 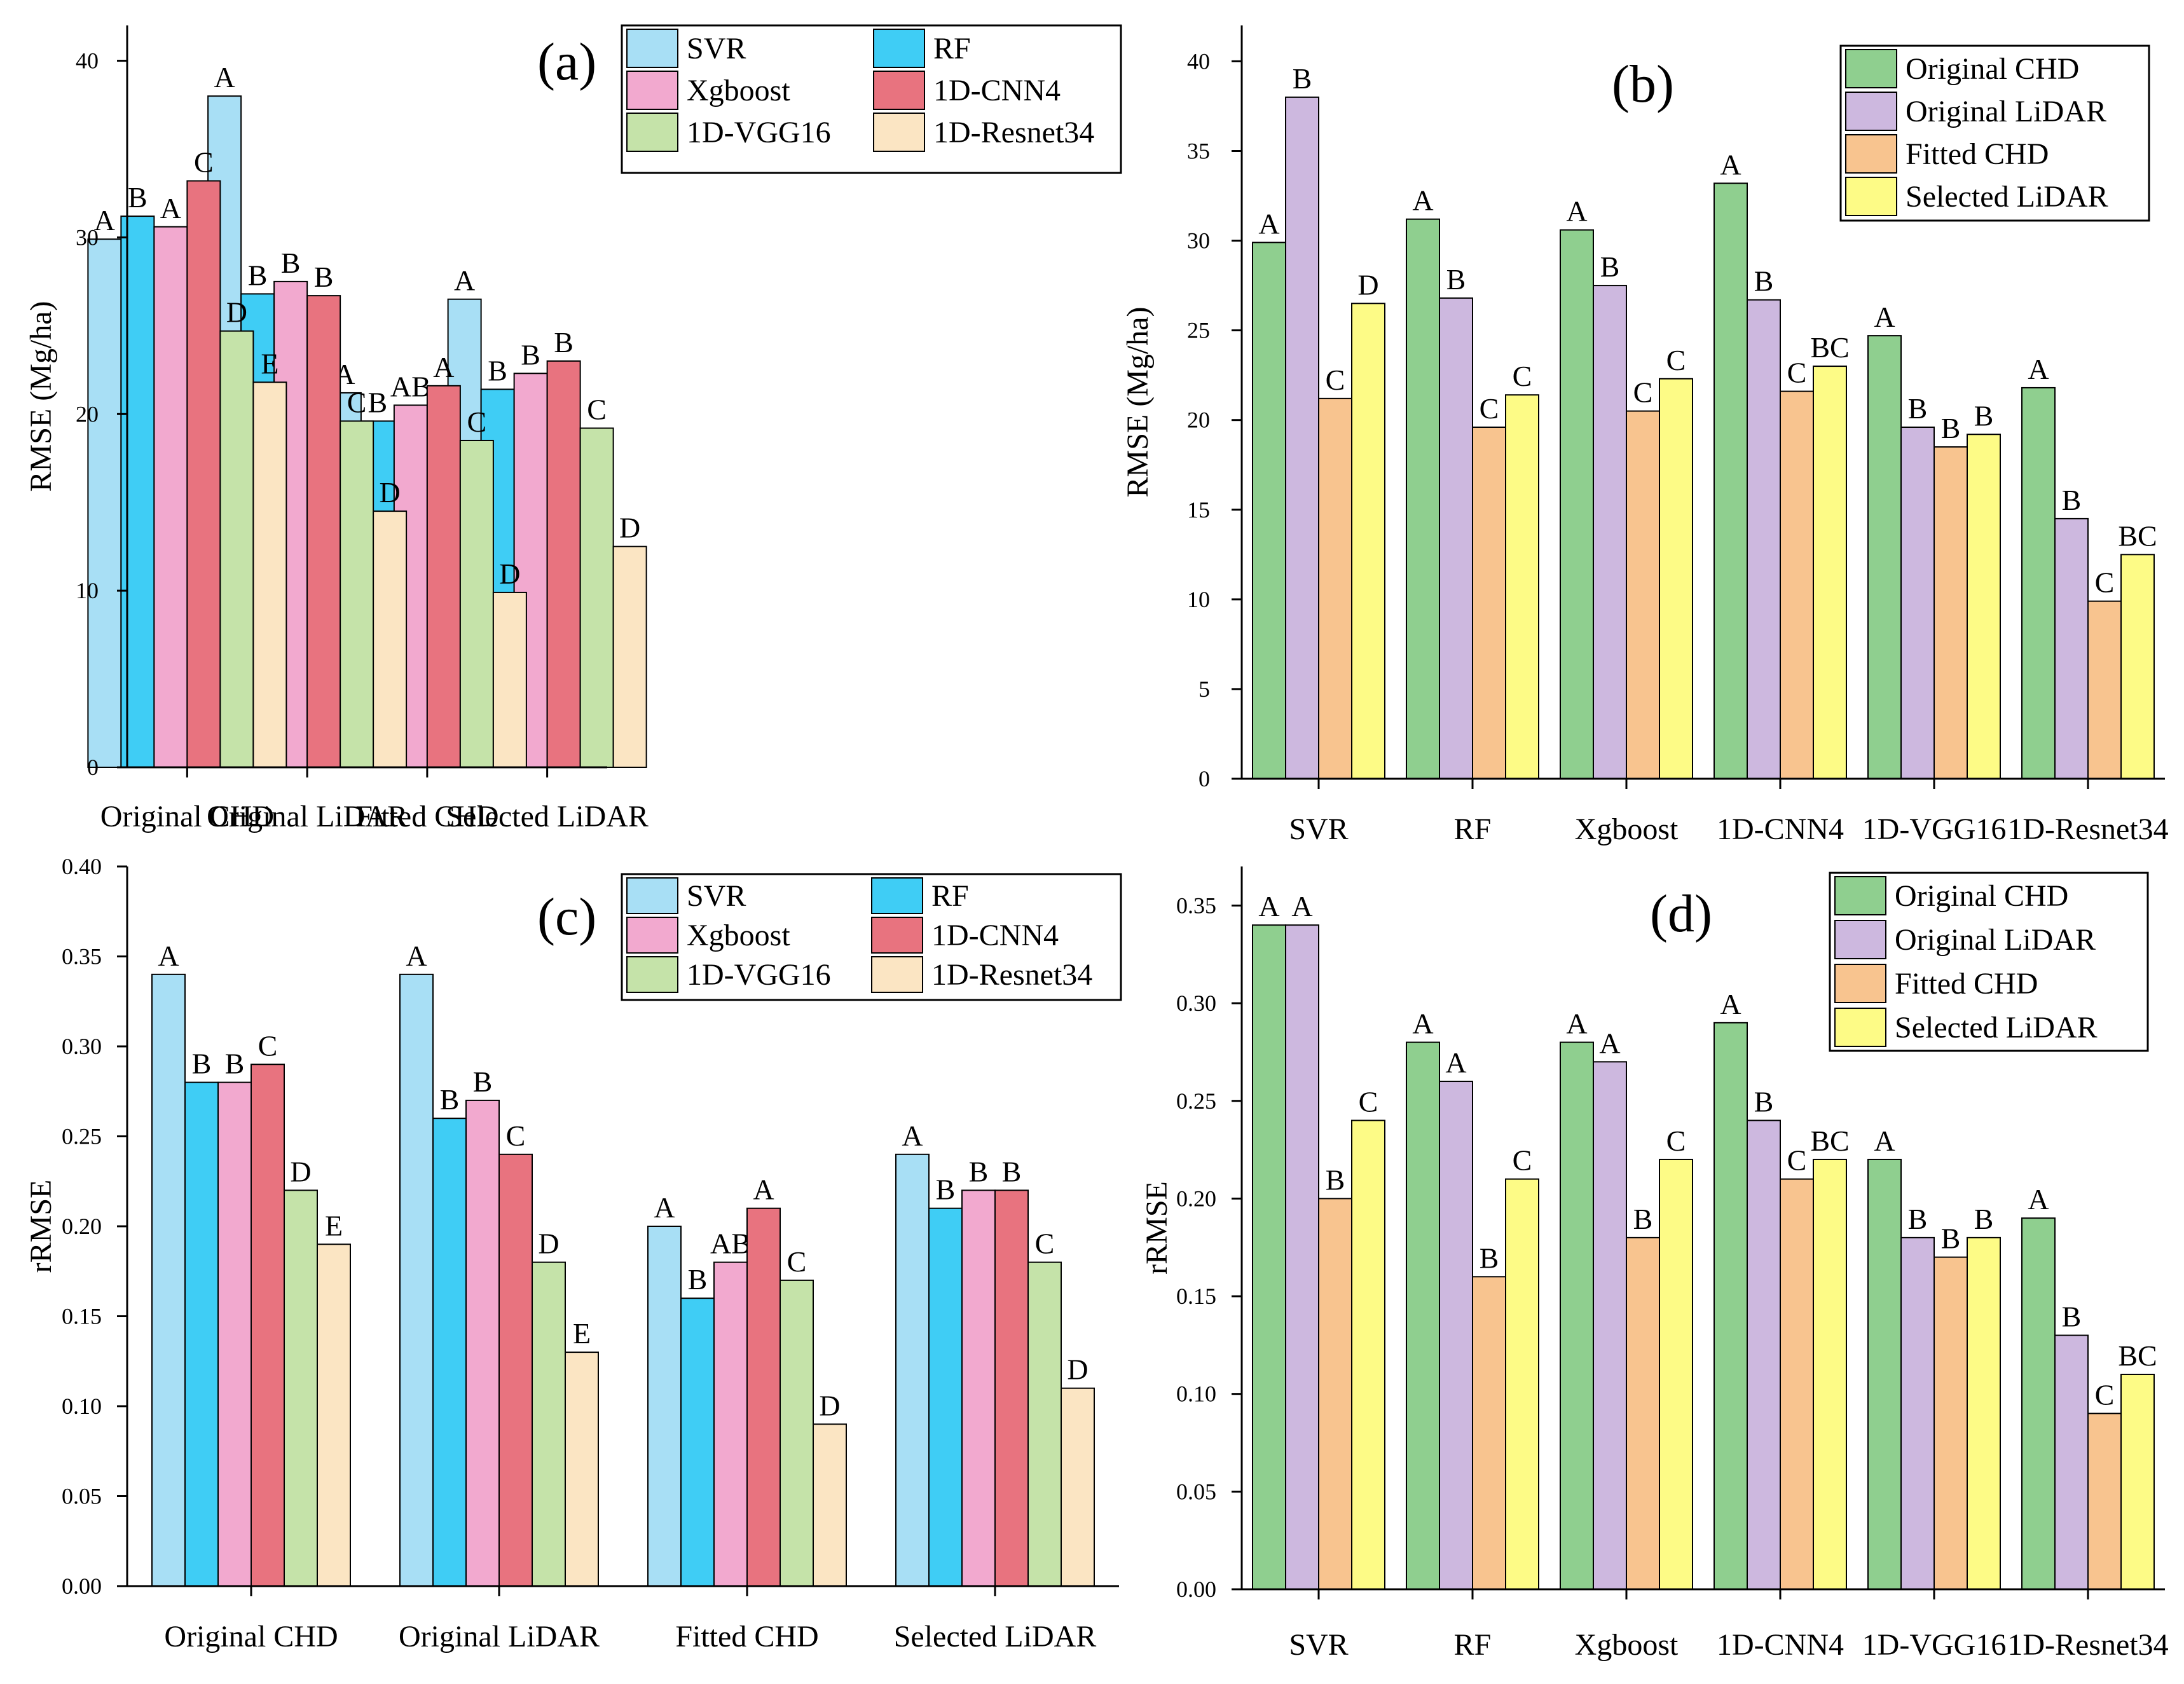 I want to click on panel-label: (d), so click(x=1681, y=913).